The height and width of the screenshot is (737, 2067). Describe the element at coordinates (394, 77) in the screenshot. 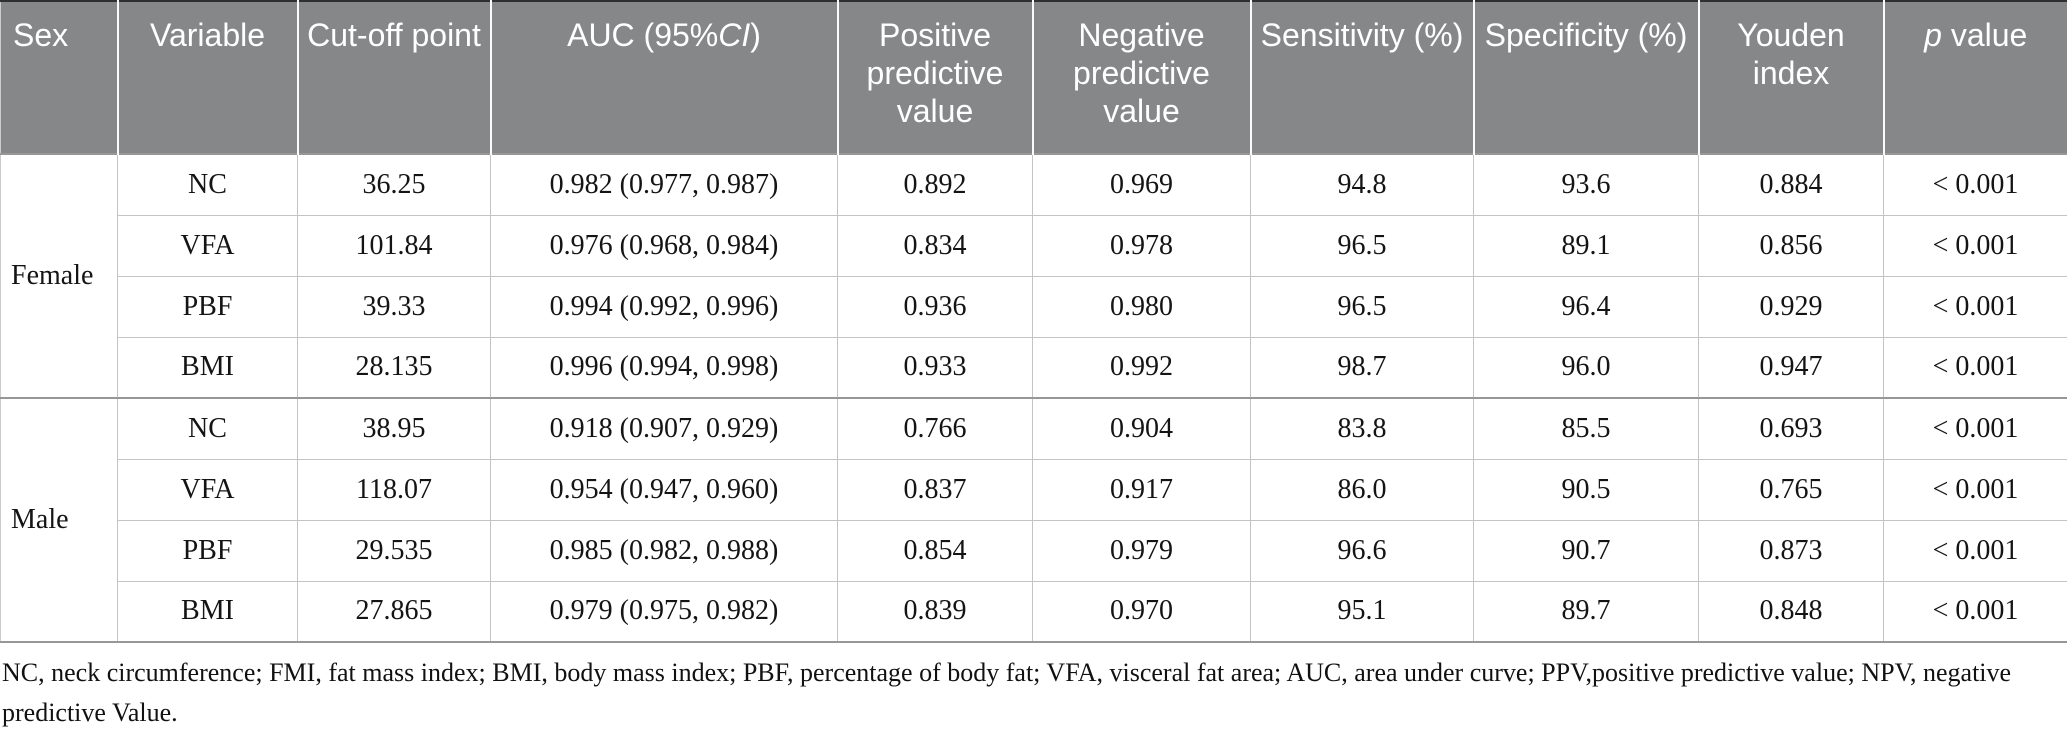

I see `column-header-cutoff-point: Cut-off point` at that location.